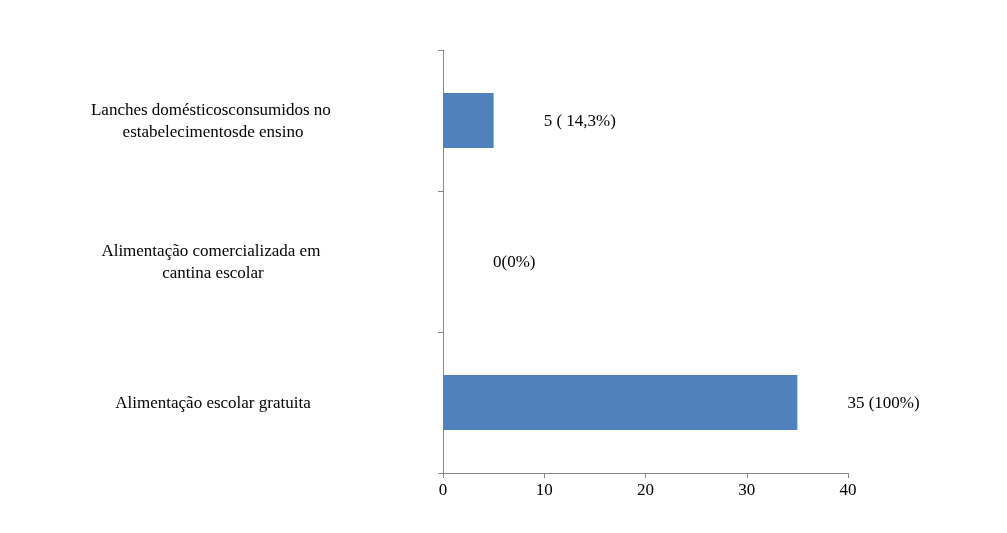 Image resolution: width=1007 pixels, height=533 pixels. Describe the element at coordinates (213, 261) in the screenshot. I see `y-tick-label: Alimentação comercializada em cantina escolar` at that location.